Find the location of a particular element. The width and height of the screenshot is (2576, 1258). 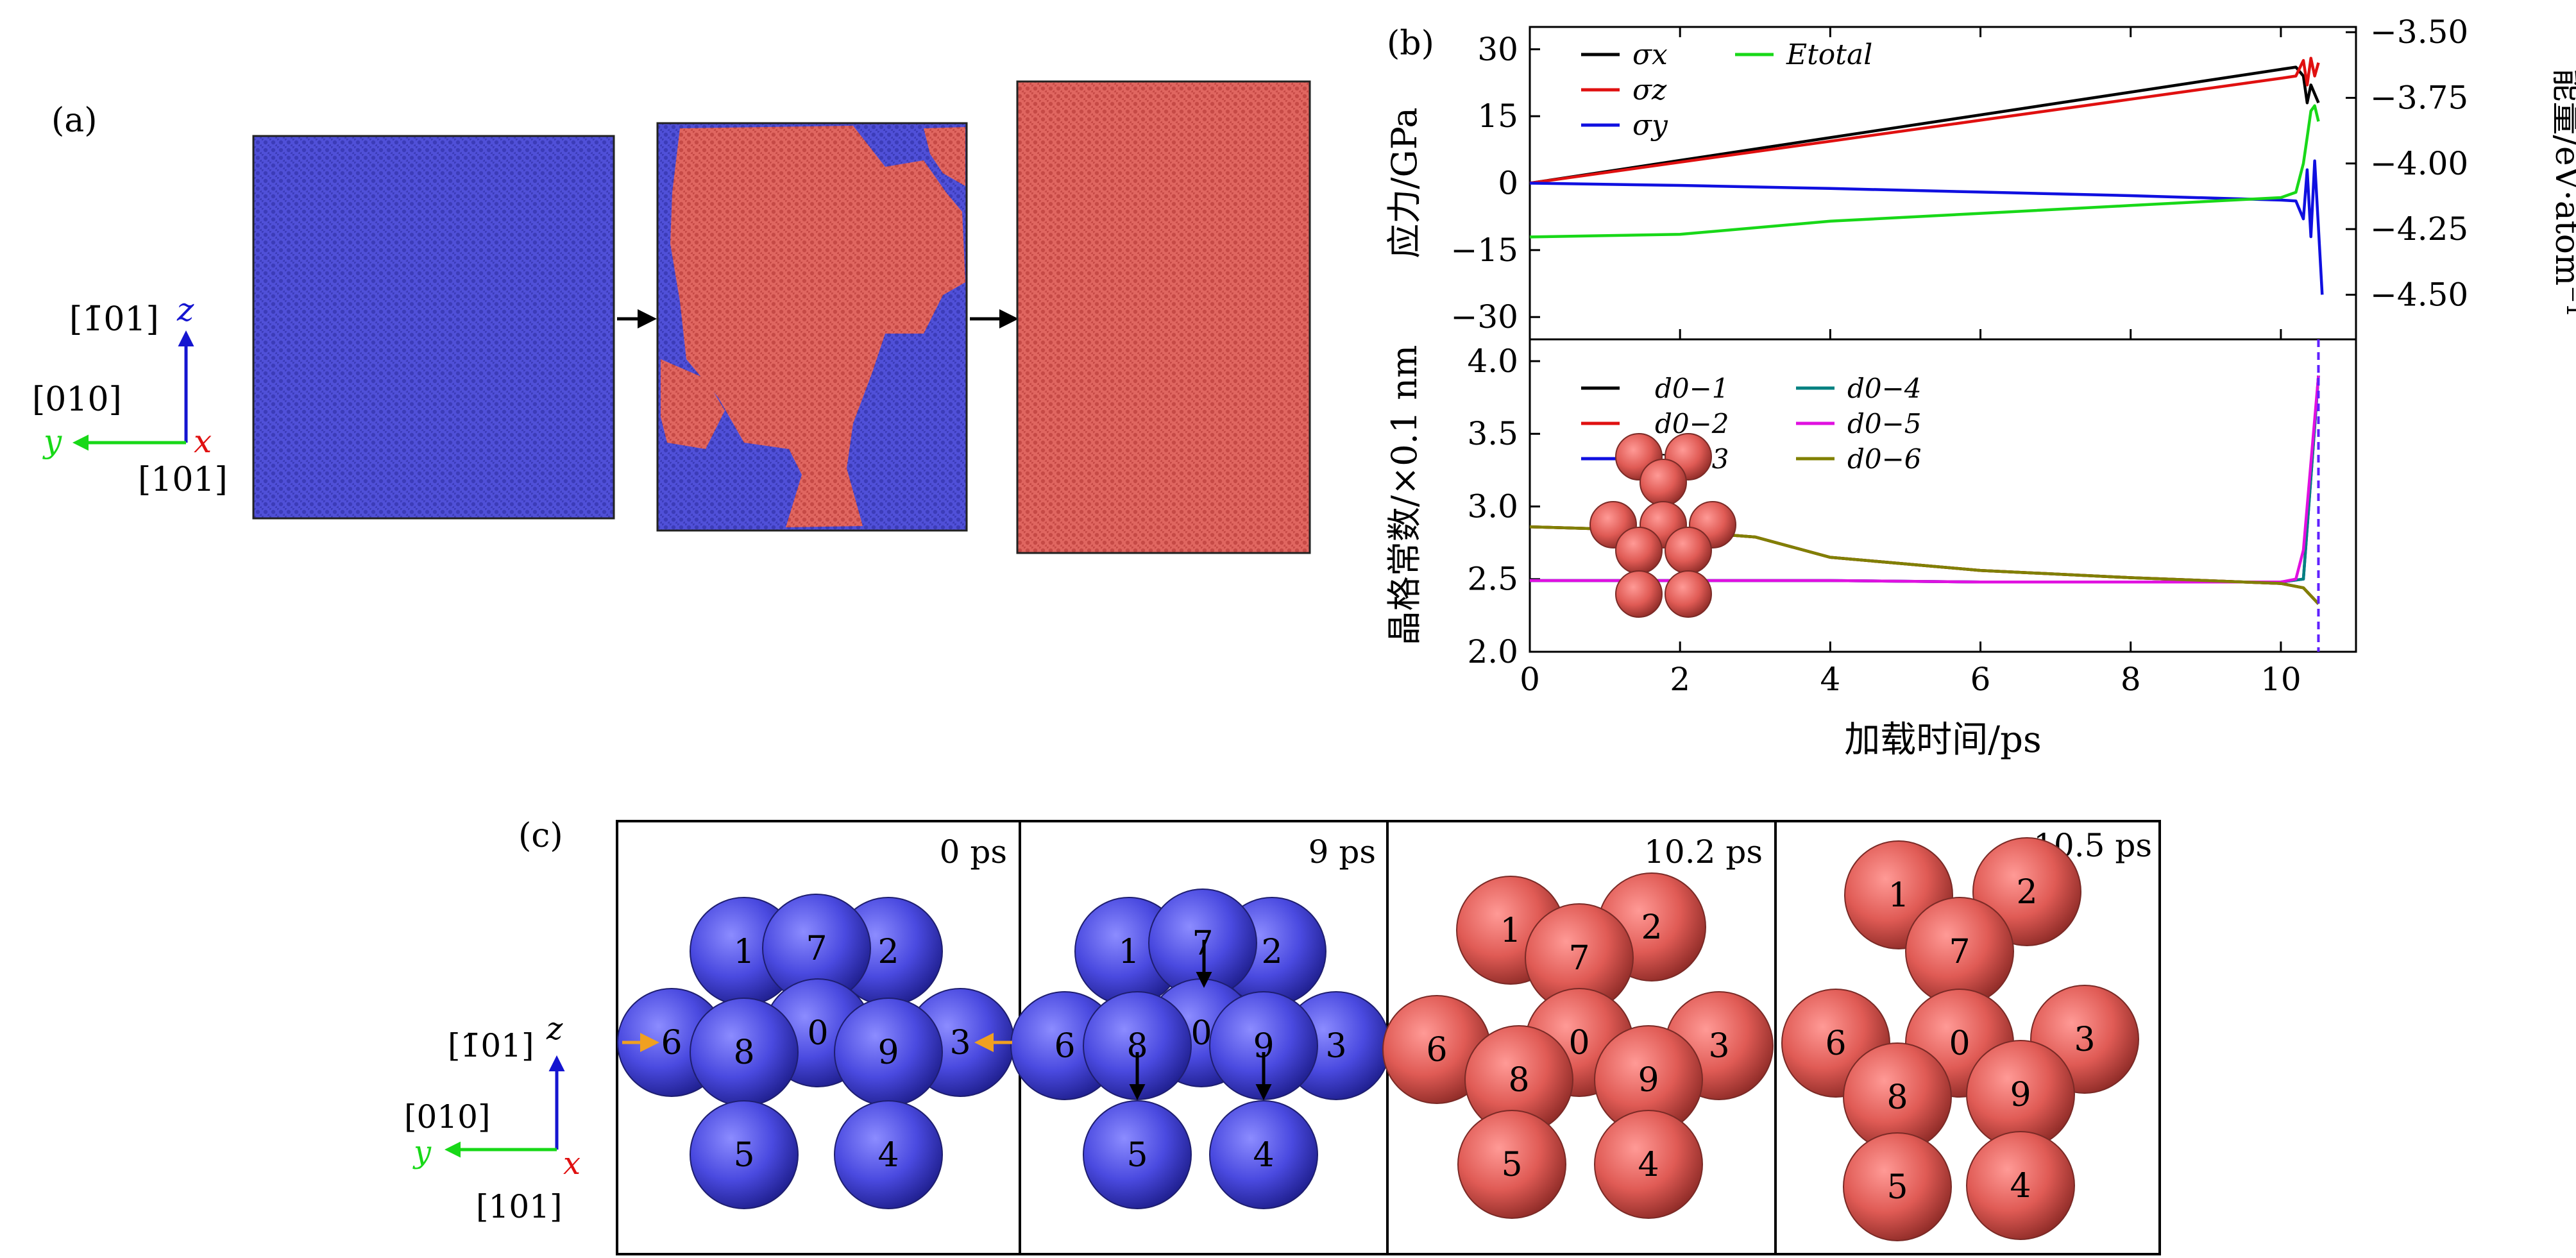

snapshot-intermediate is located at coordinates (812, 327).